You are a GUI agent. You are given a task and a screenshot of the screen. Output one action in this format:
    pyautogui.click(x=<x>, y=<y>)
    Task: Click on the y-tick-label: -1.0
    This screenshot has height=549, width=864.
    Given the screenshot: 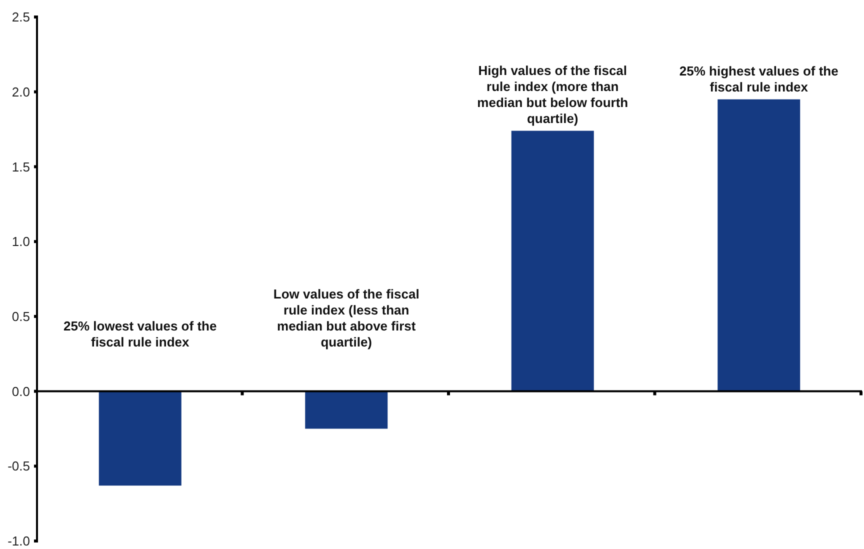 What is the action you would take?
    pyautogui.click(x=19, y=541)
    